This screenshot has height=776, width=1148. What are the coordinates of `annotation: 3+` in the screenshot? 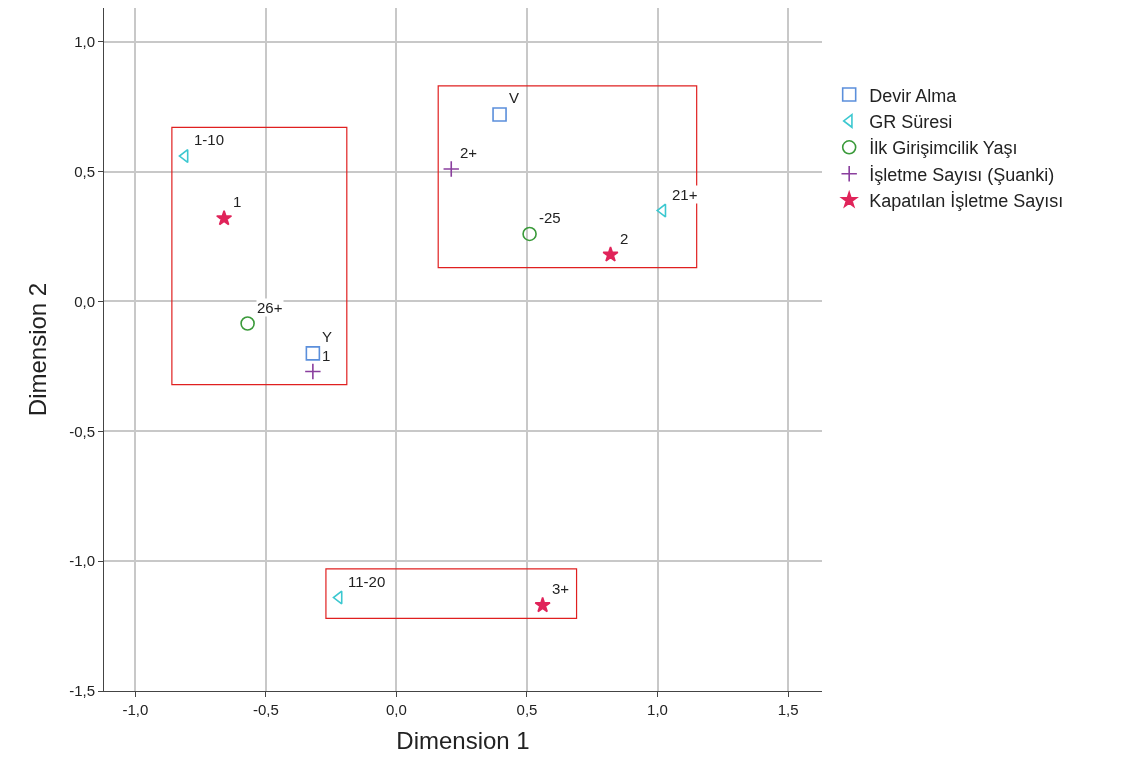 It's located at (561, 588).